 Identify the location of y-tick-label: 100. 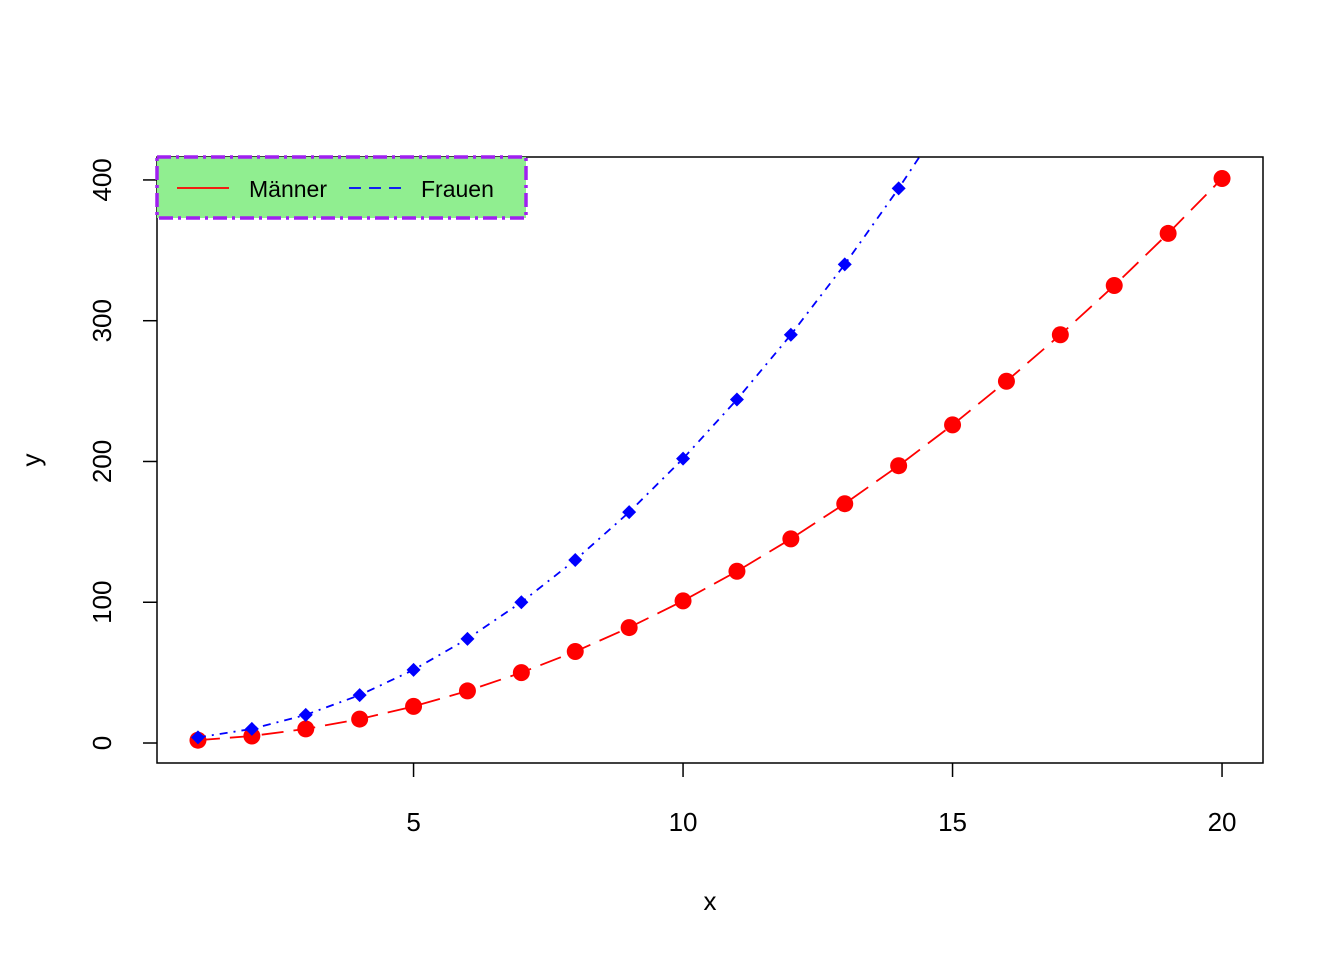
(102, 602).